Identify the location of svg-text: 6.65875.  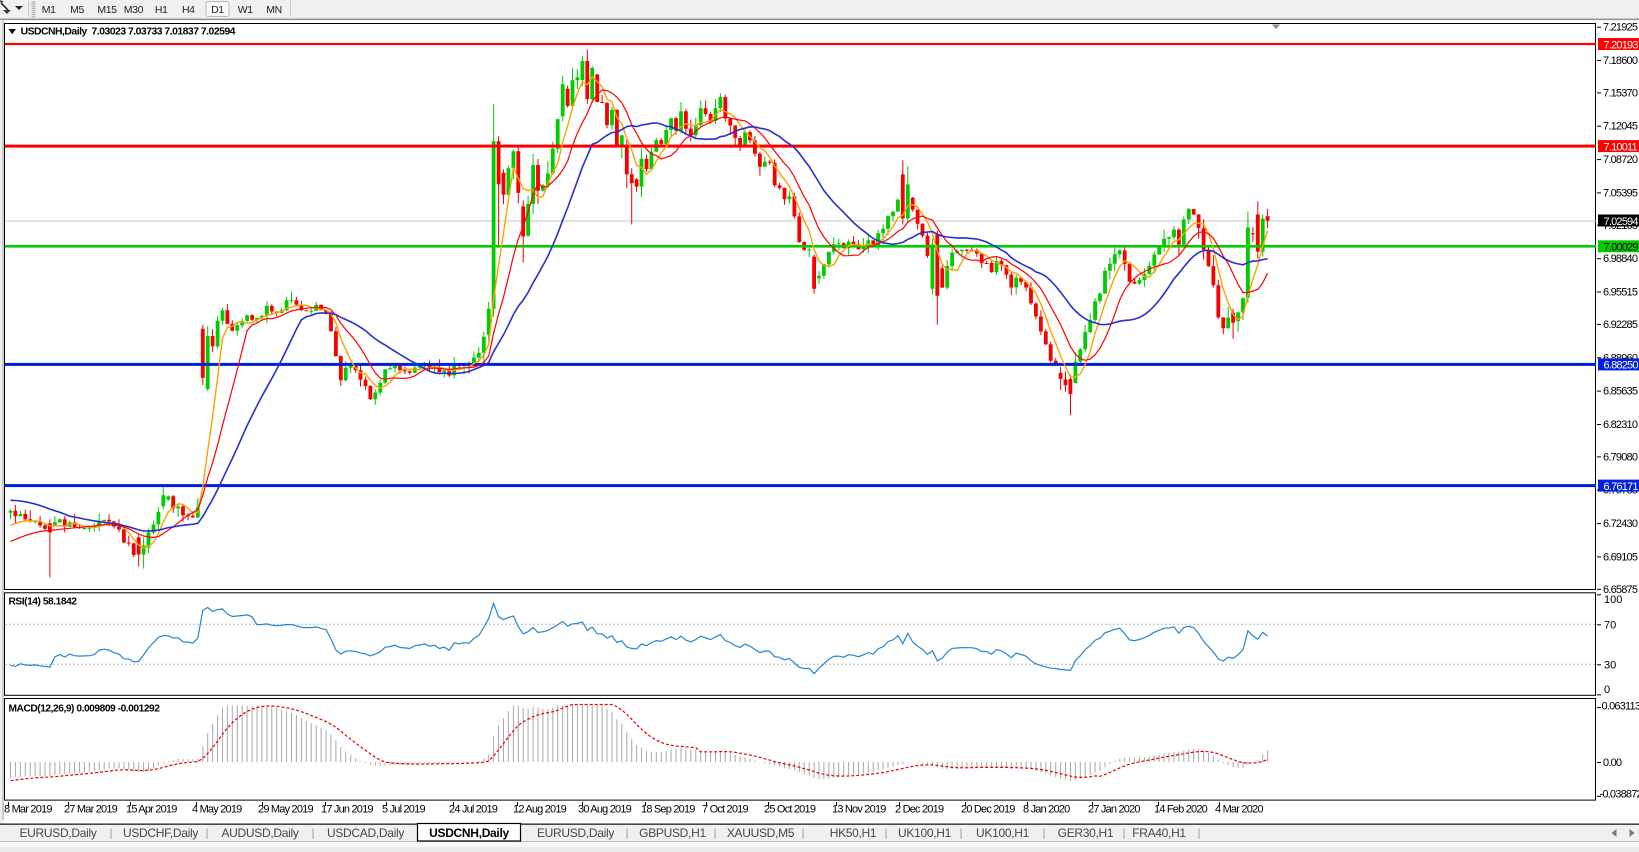
(1620, 590).